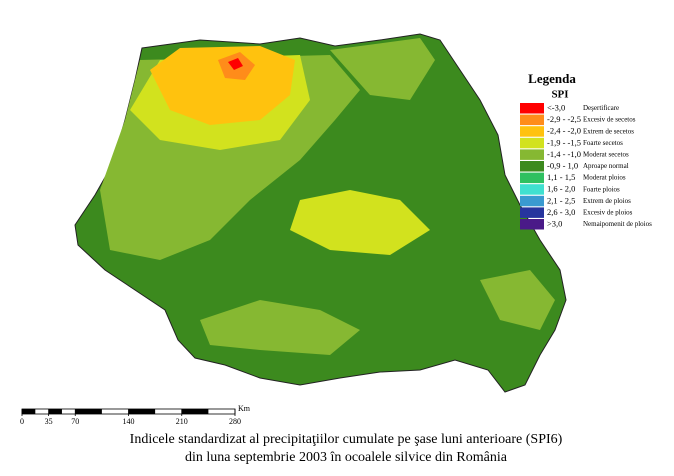 The width and height of the screenshot is (674, 476). What do you see at coordinates (603, 143) in the screenshot?
I see `legend-label: Foarte secetos` at bounding box center [603, 143].